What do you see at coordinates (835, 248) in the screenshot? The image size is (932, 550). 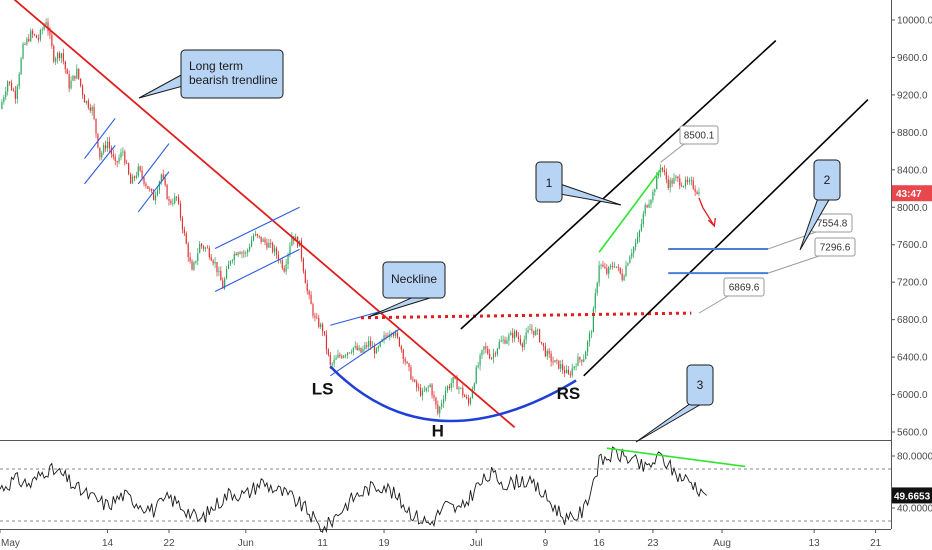 I see `price-level-7296-label: 7296.6` at bounding box center [835, 248].